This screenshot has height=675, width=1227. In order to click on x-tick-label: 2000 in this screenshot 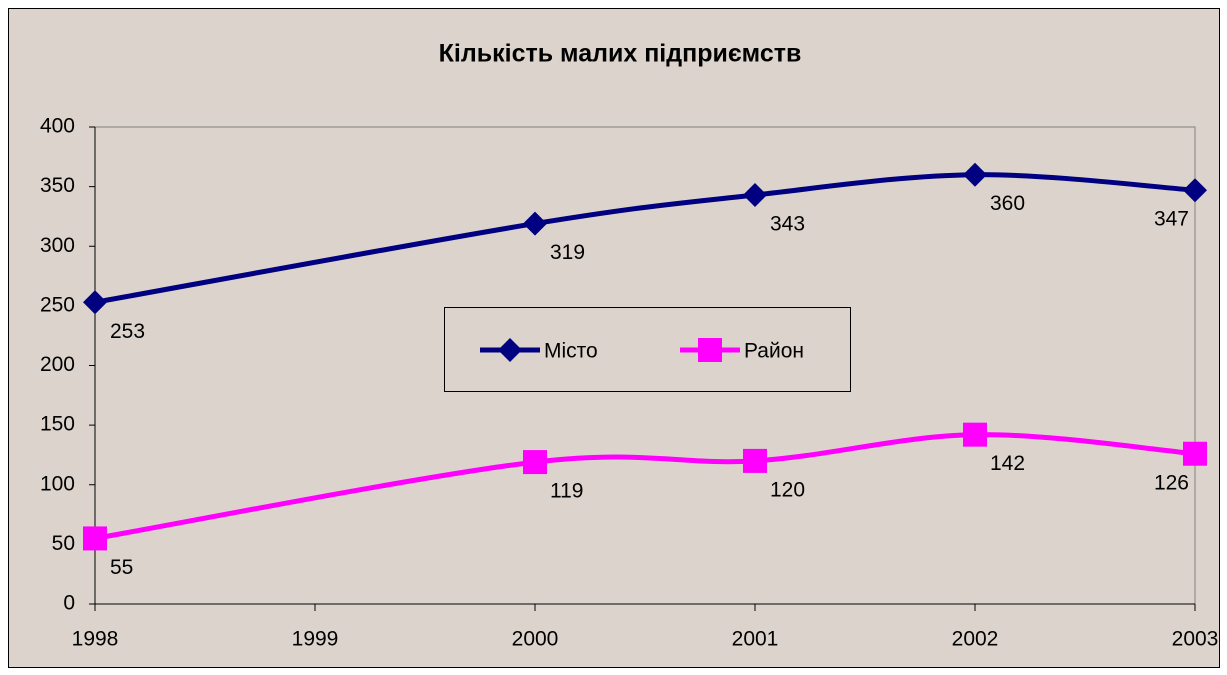, I will do `click(535, 639)`.